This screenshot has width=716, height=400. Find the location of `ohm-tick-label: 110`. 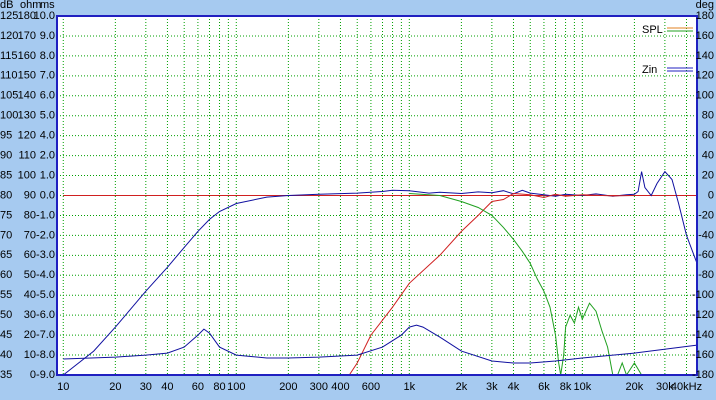

ohm-tick-label: 110 is located at coordinates (27, 156).